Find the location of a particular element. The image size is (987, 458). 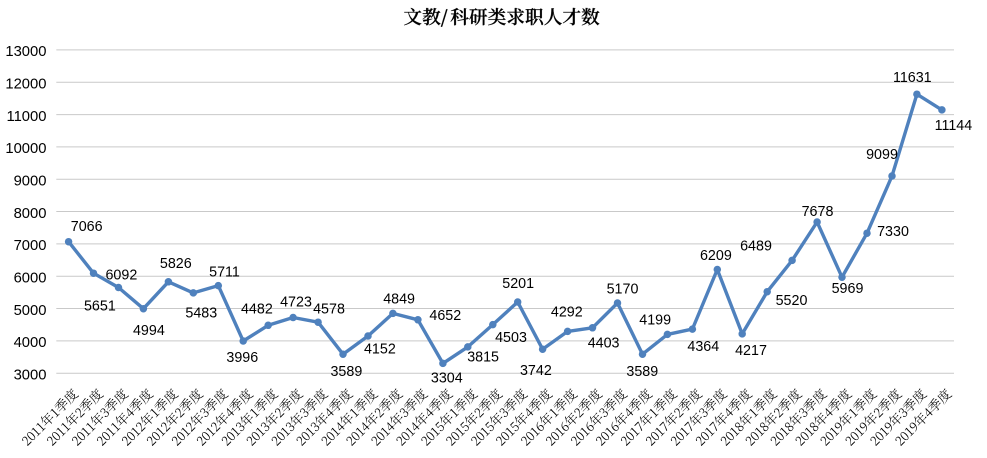

svg-text: 5000 is located at coordinates (30, 311).